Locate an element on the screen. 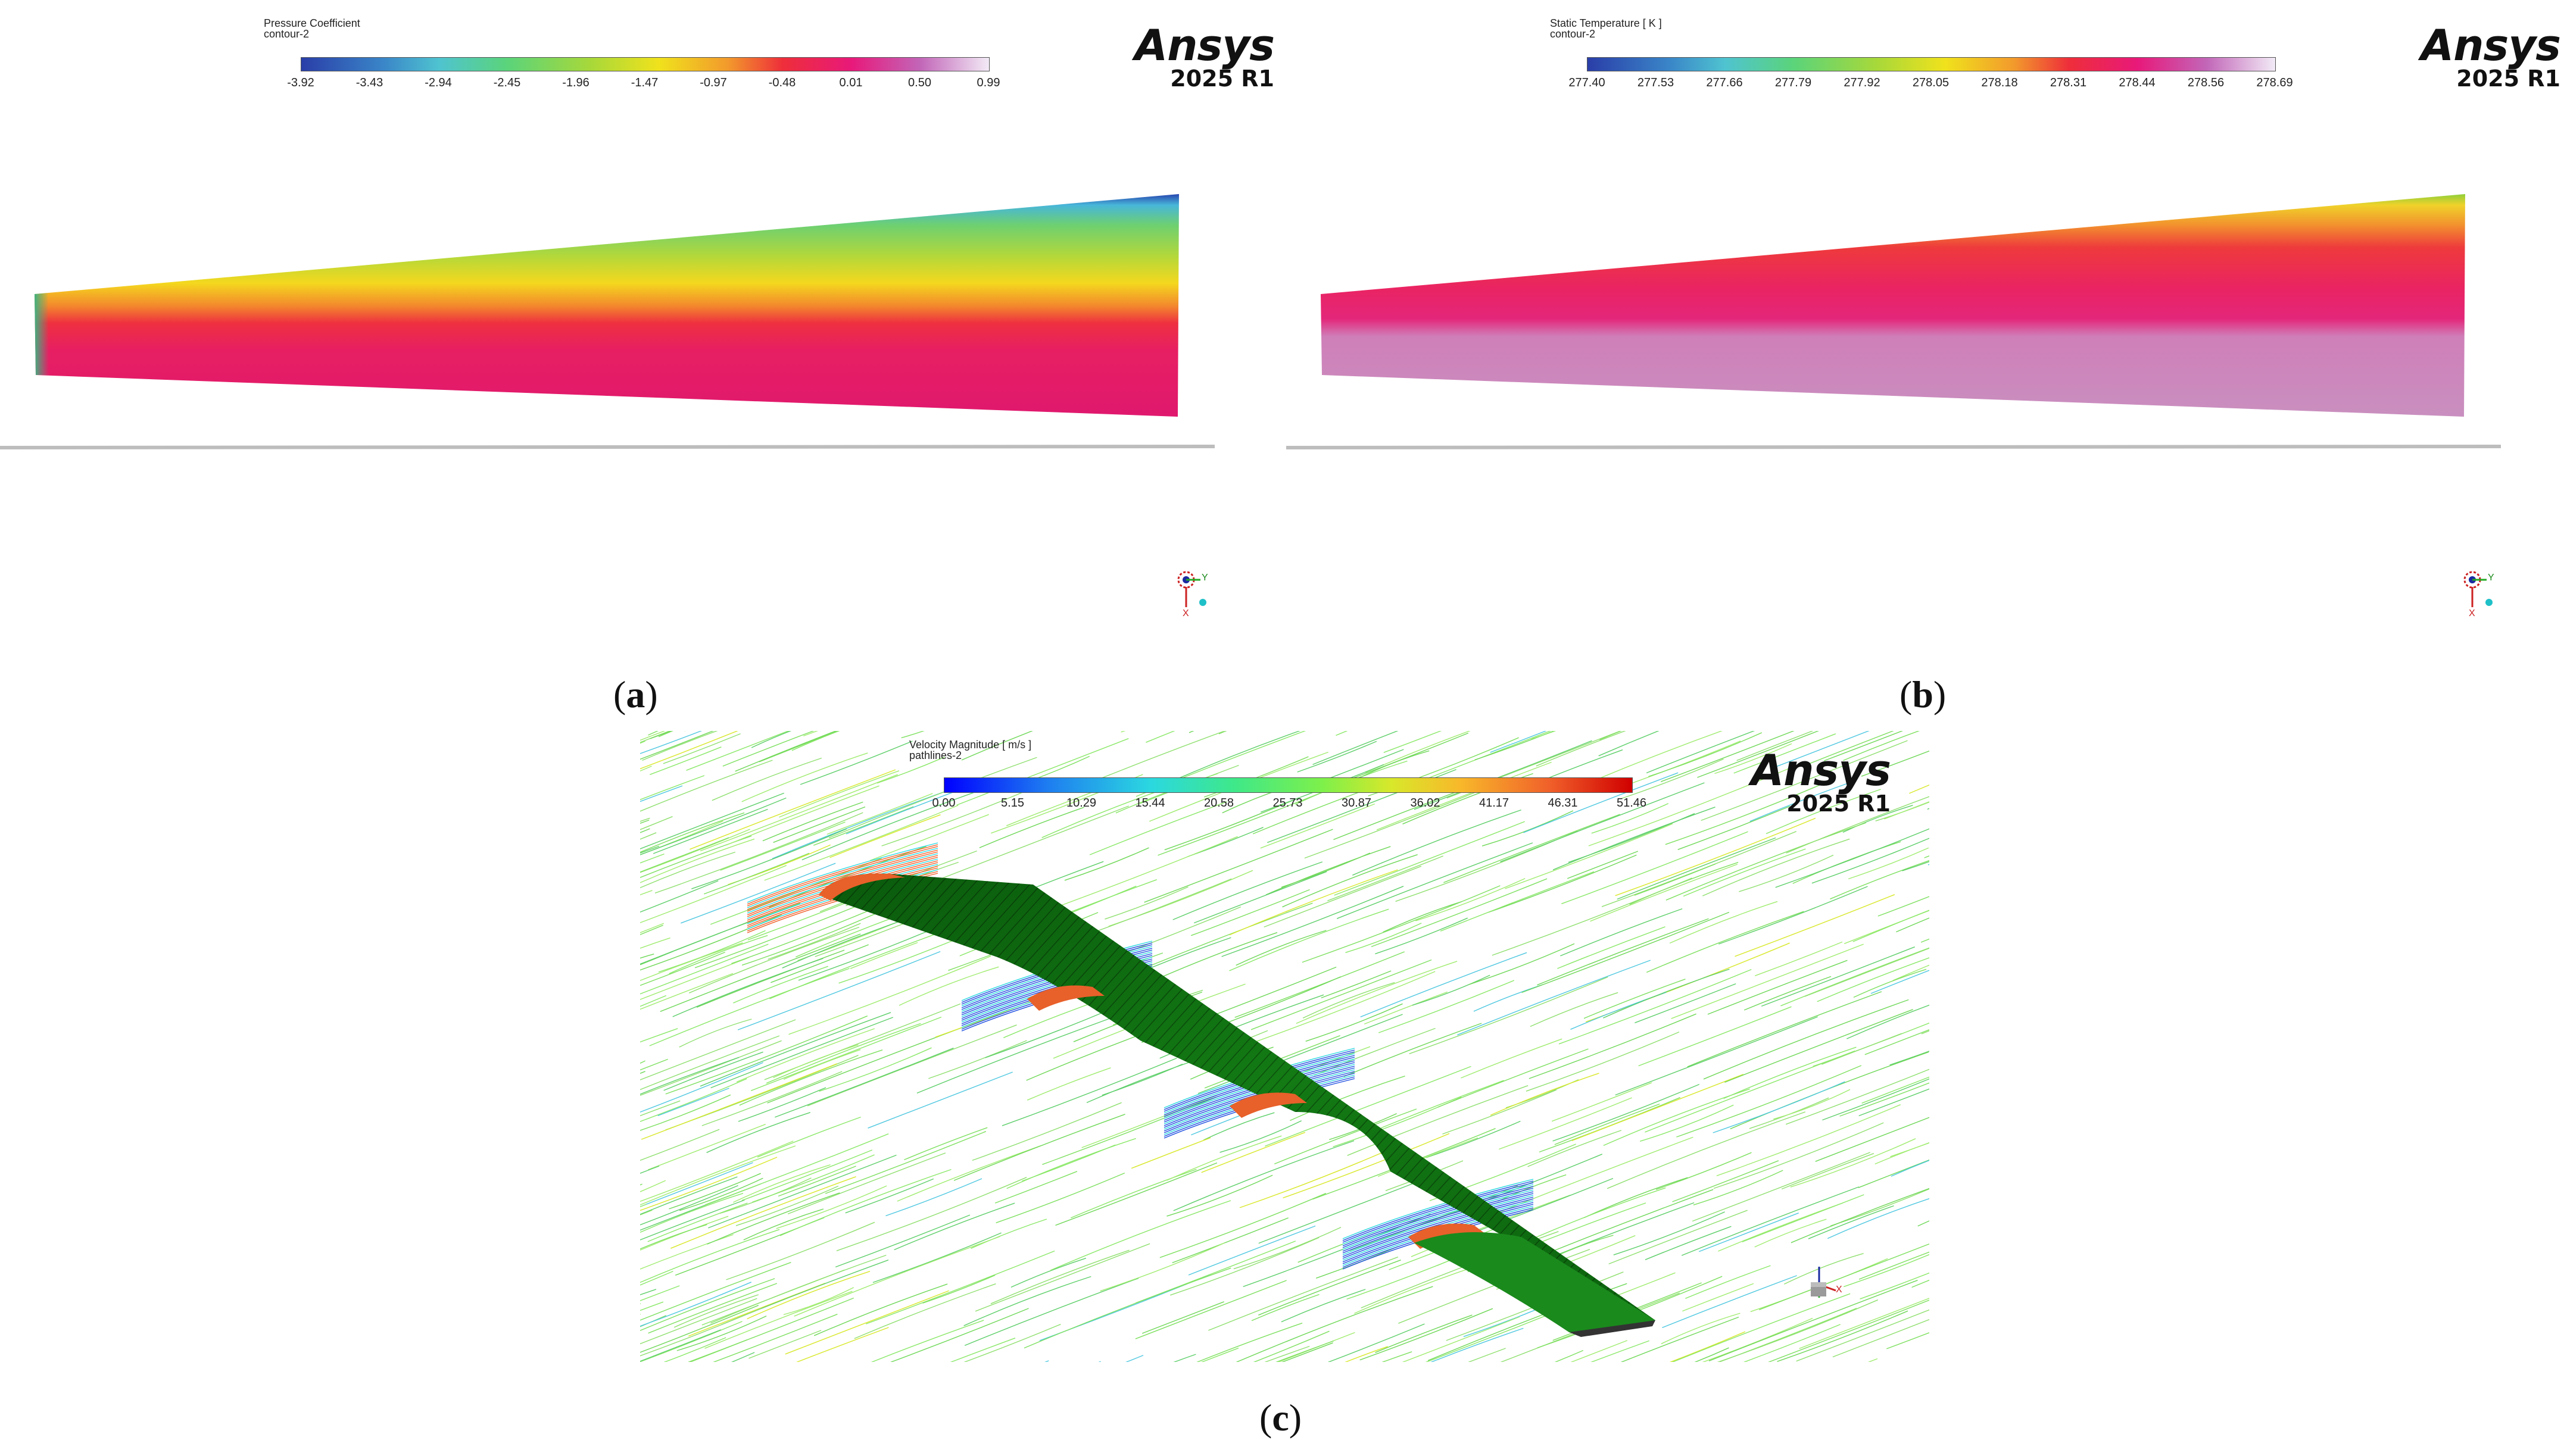  wing-tip-panel is located at coordinates (1534, 1282).